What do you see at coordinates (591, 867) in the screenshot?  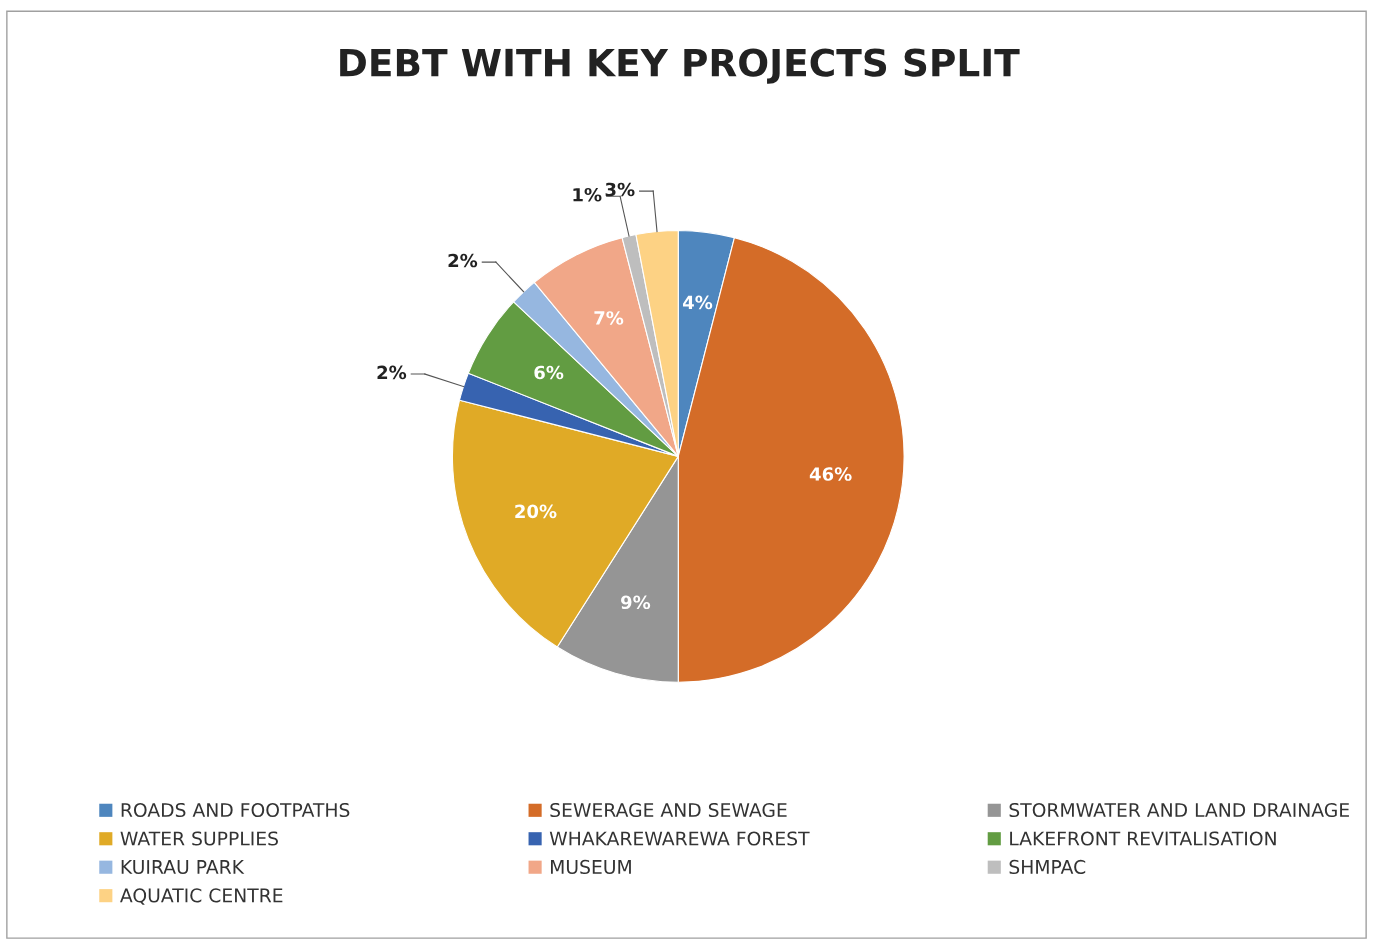 I see `legend-label: MUSEUM` at bounding box center [591, 867].